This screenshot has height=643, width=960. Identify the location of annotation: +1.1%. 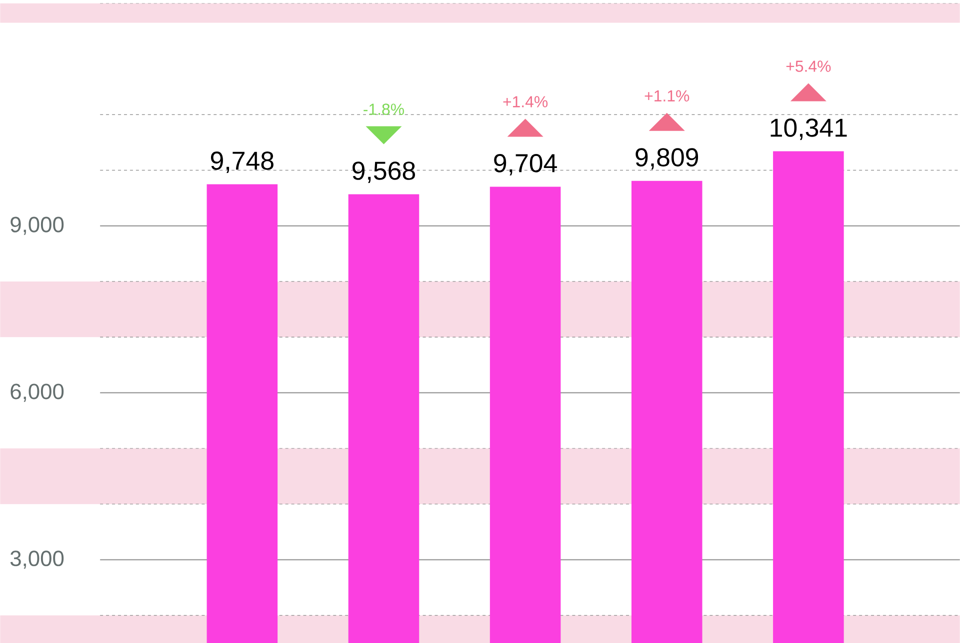
(667, 96).